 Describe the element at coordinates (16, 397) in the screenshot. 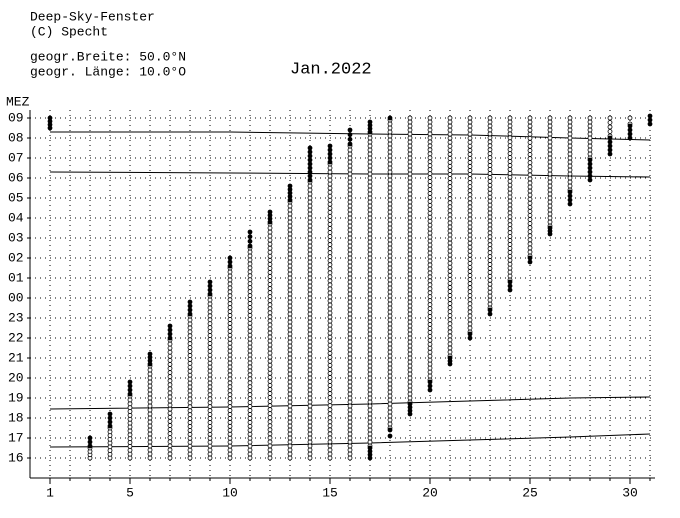

I see `y-tick-label: 19` at that location.